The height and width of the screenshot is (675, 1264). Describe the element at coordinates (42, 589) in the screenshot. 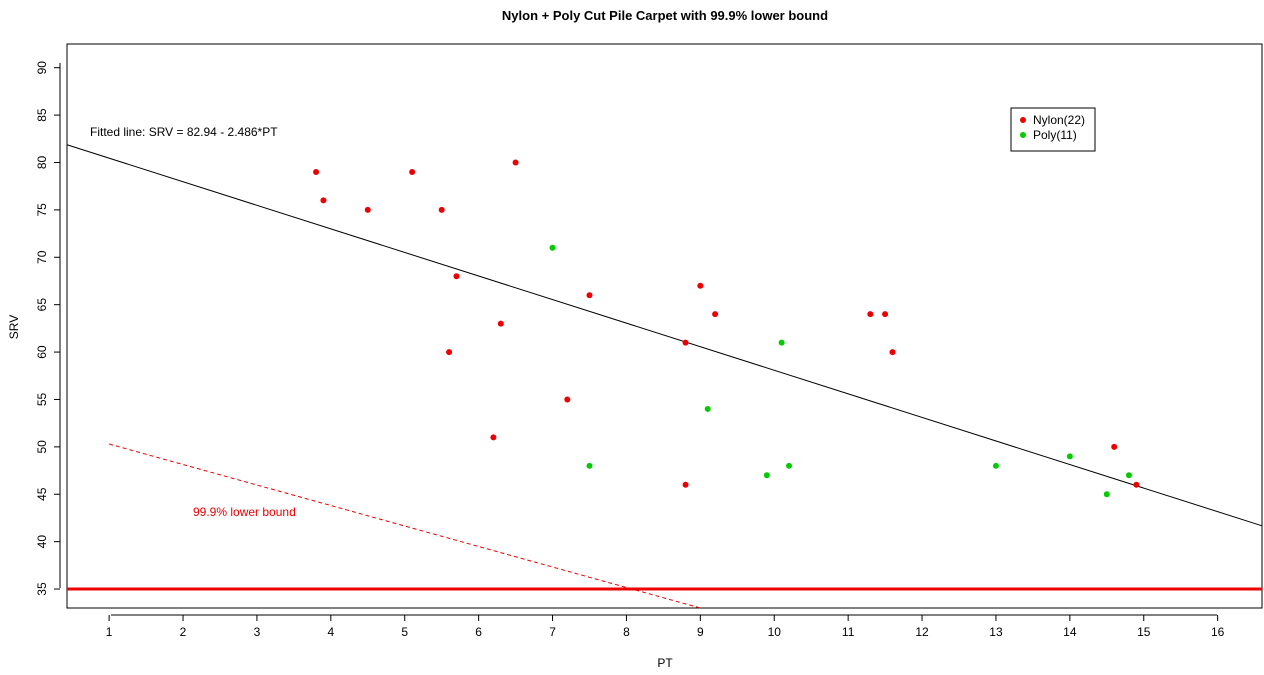

I see `y-tick-label: 35` at that location.